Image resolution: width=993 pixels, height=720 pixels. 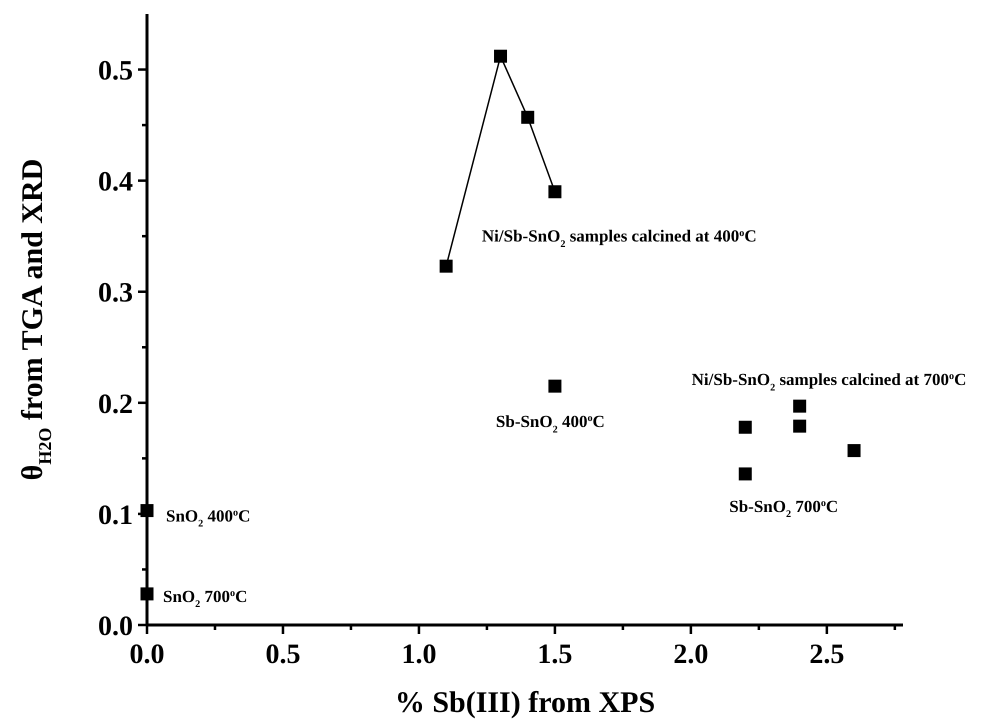 I want to click on x-tick-label: 0.5, so click(x=282, y=654).